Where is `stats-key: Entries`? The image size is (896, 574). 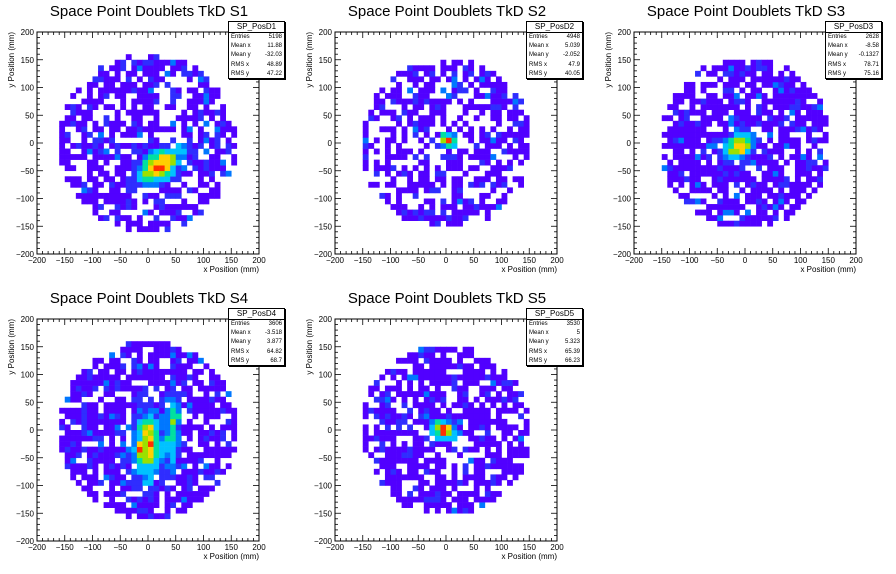 stats-key: Entries is located at coordinates (538, 37).